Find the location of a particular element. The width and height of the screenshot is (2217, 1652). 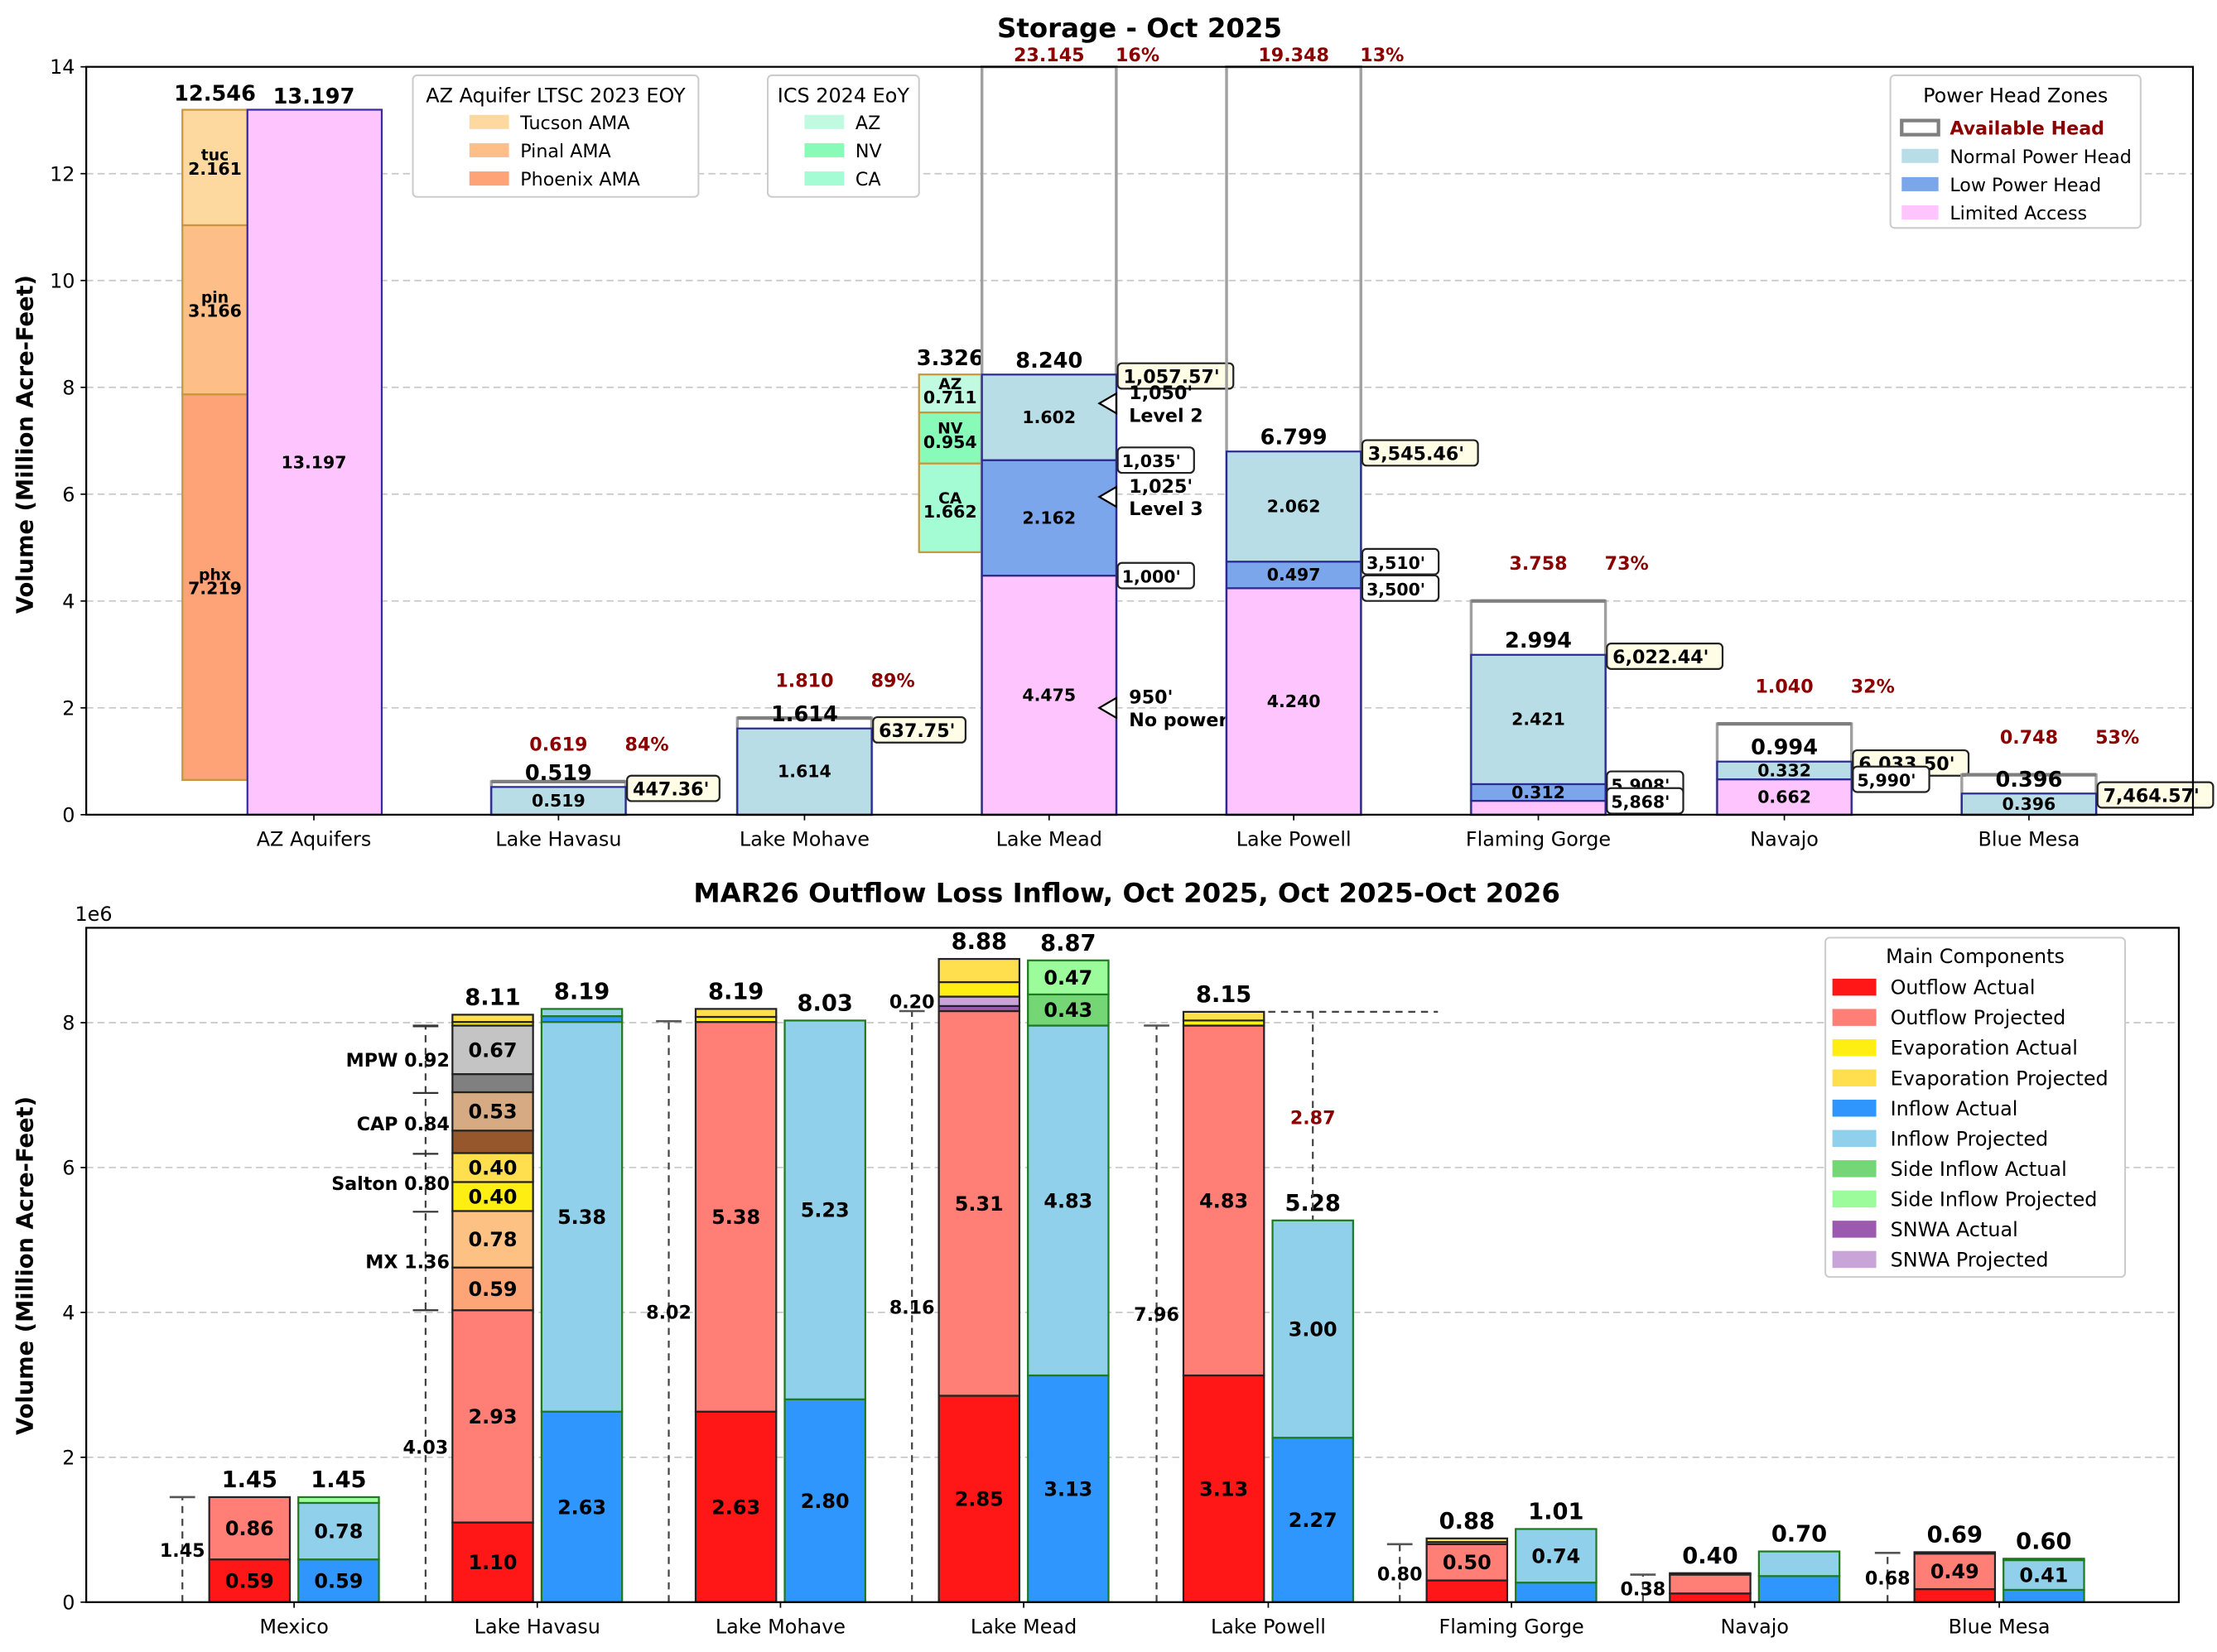

outflow-segment-value: 0.59 is located at coordinates (249, 1581).